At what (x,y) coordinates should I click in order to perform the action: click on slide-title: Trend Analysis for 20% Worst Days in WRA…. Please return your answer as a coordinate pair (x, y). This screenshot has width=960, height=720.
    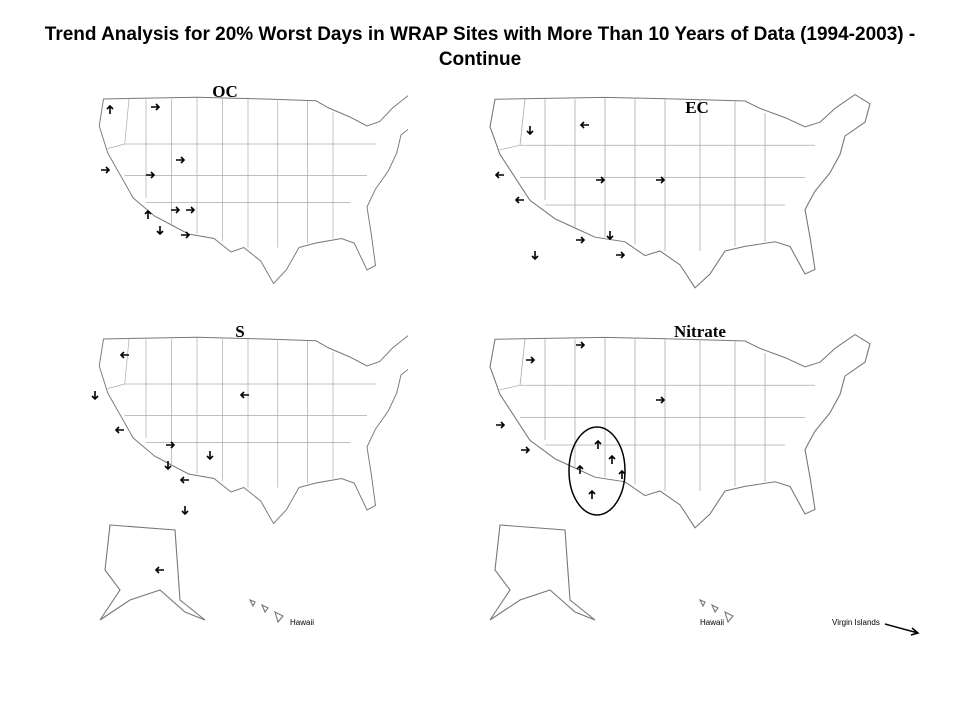
    Looking at the image, I should click on (480, 47).